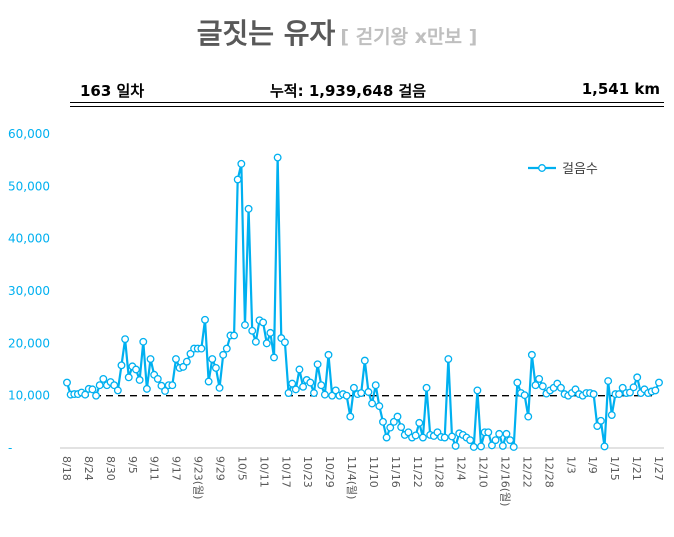 The height and width of the screenshot is (537, 674). What do you see at coordinates (636, 468) in the screenshot?
I see `x-tick-label: 1/21` at bounding box center [636, 468].